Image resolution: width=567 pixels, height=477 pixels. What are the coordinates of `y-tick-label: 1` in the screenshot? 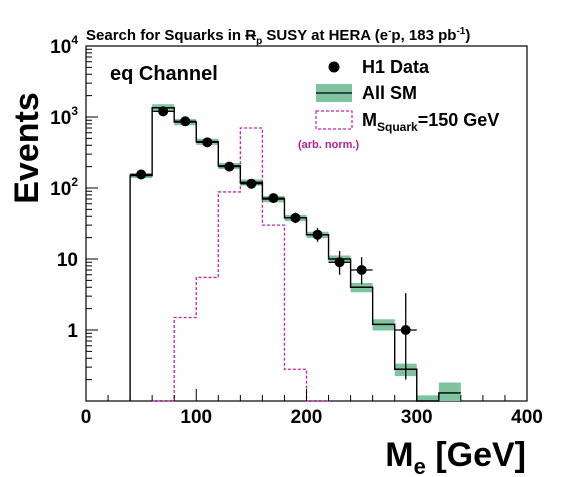 It's located at (72, 331).